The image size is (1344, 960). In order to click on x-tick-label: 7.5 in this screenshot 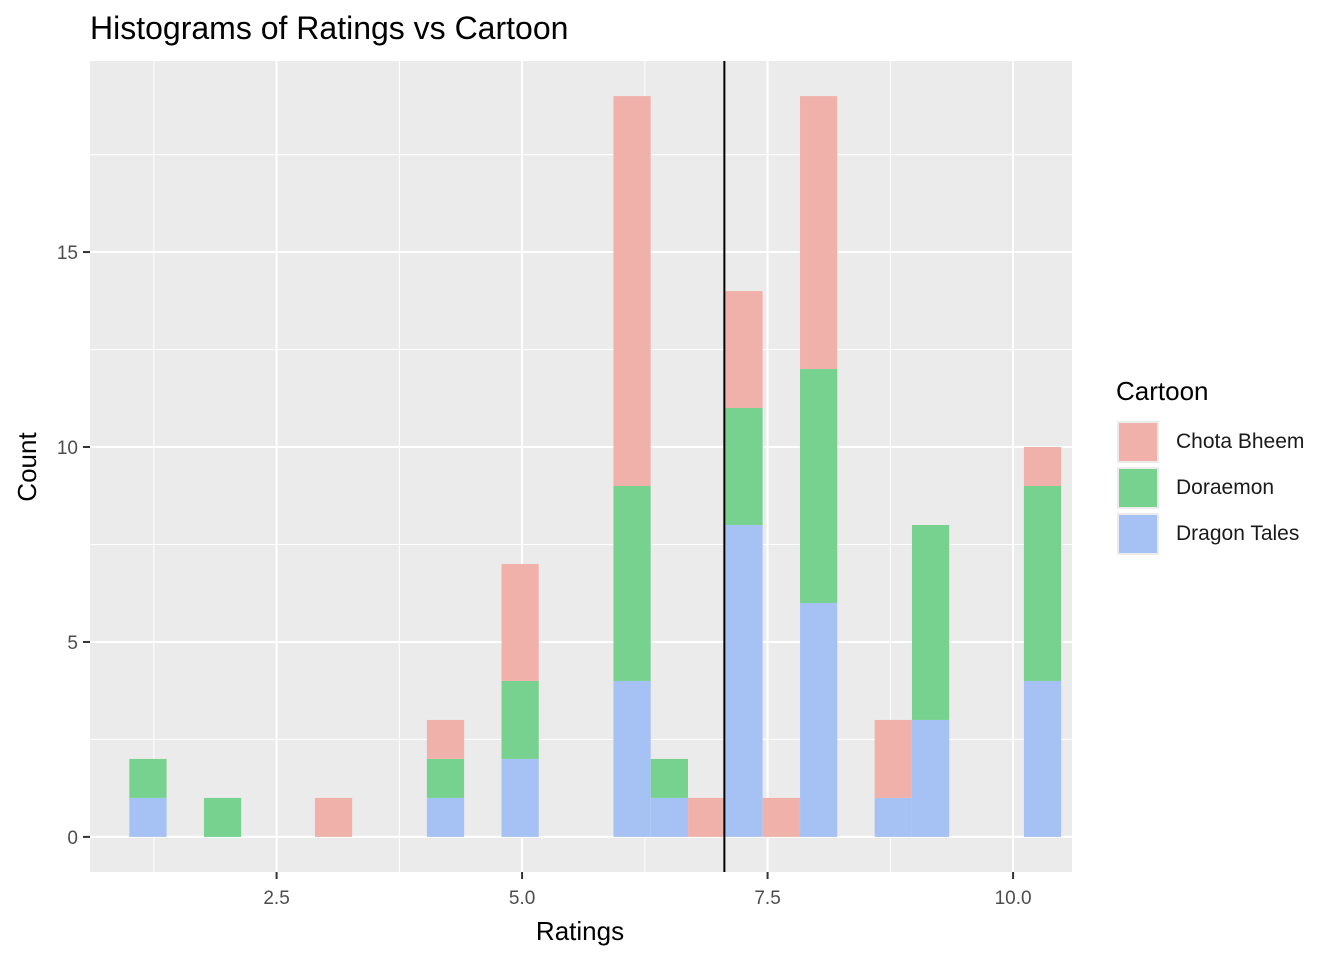, I will do `click(767, 898)`.